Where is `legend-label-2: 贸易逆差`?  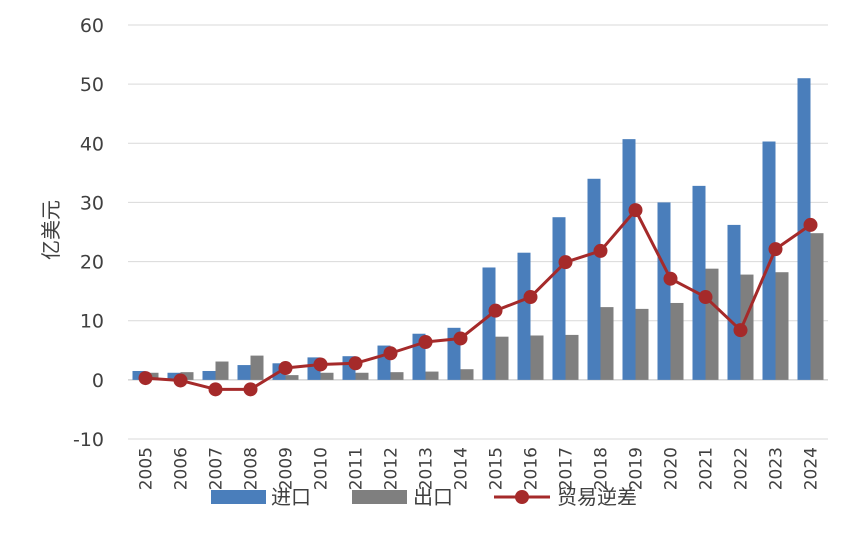 legend-label-2: 贸易逆差 is located at coordinates (597, 497).